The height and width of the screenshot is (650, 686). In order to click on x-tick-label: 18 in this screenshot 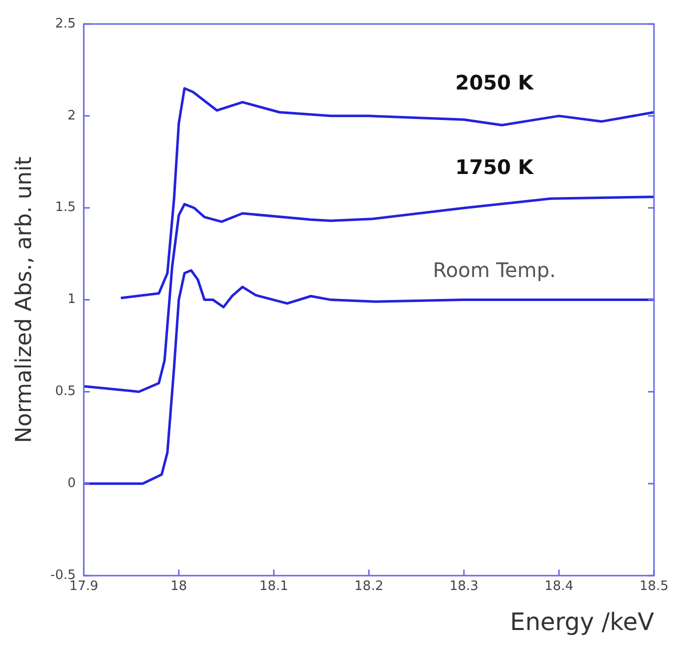, I will do `click(179, 586)`.